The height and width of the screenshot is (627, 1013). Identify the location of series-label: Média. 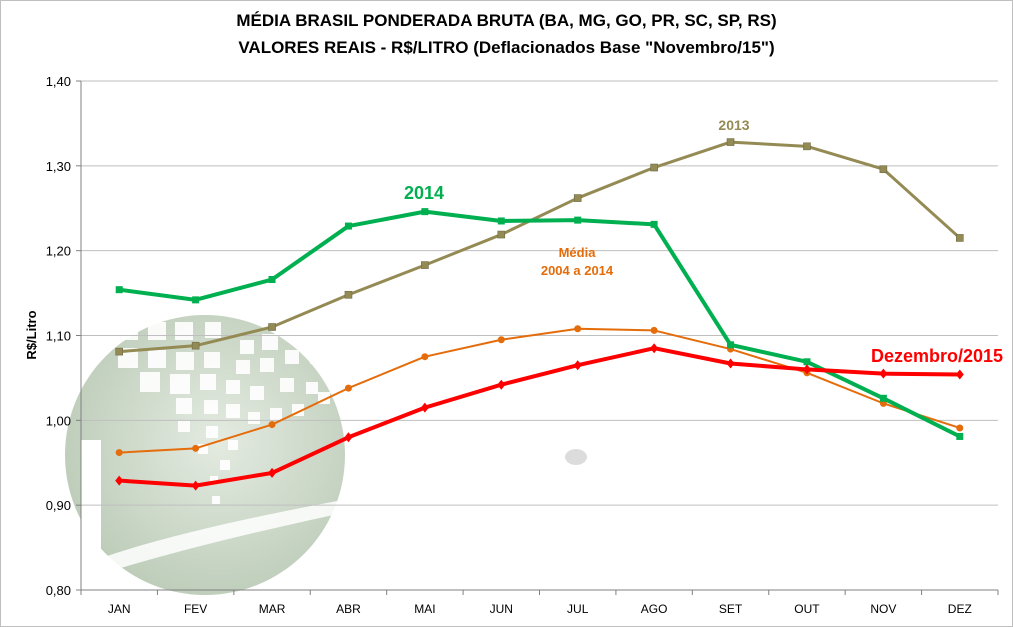
(578, 252).